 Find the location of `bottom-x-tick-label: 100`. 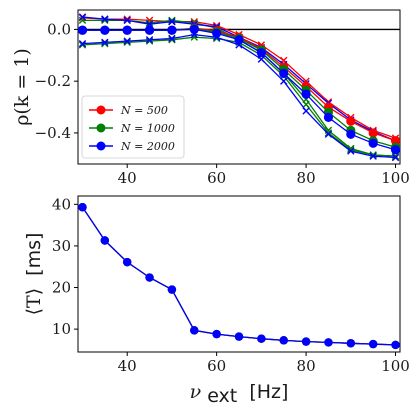

bottom-x-tick-label: 100 is located at coordinates (395, 366).